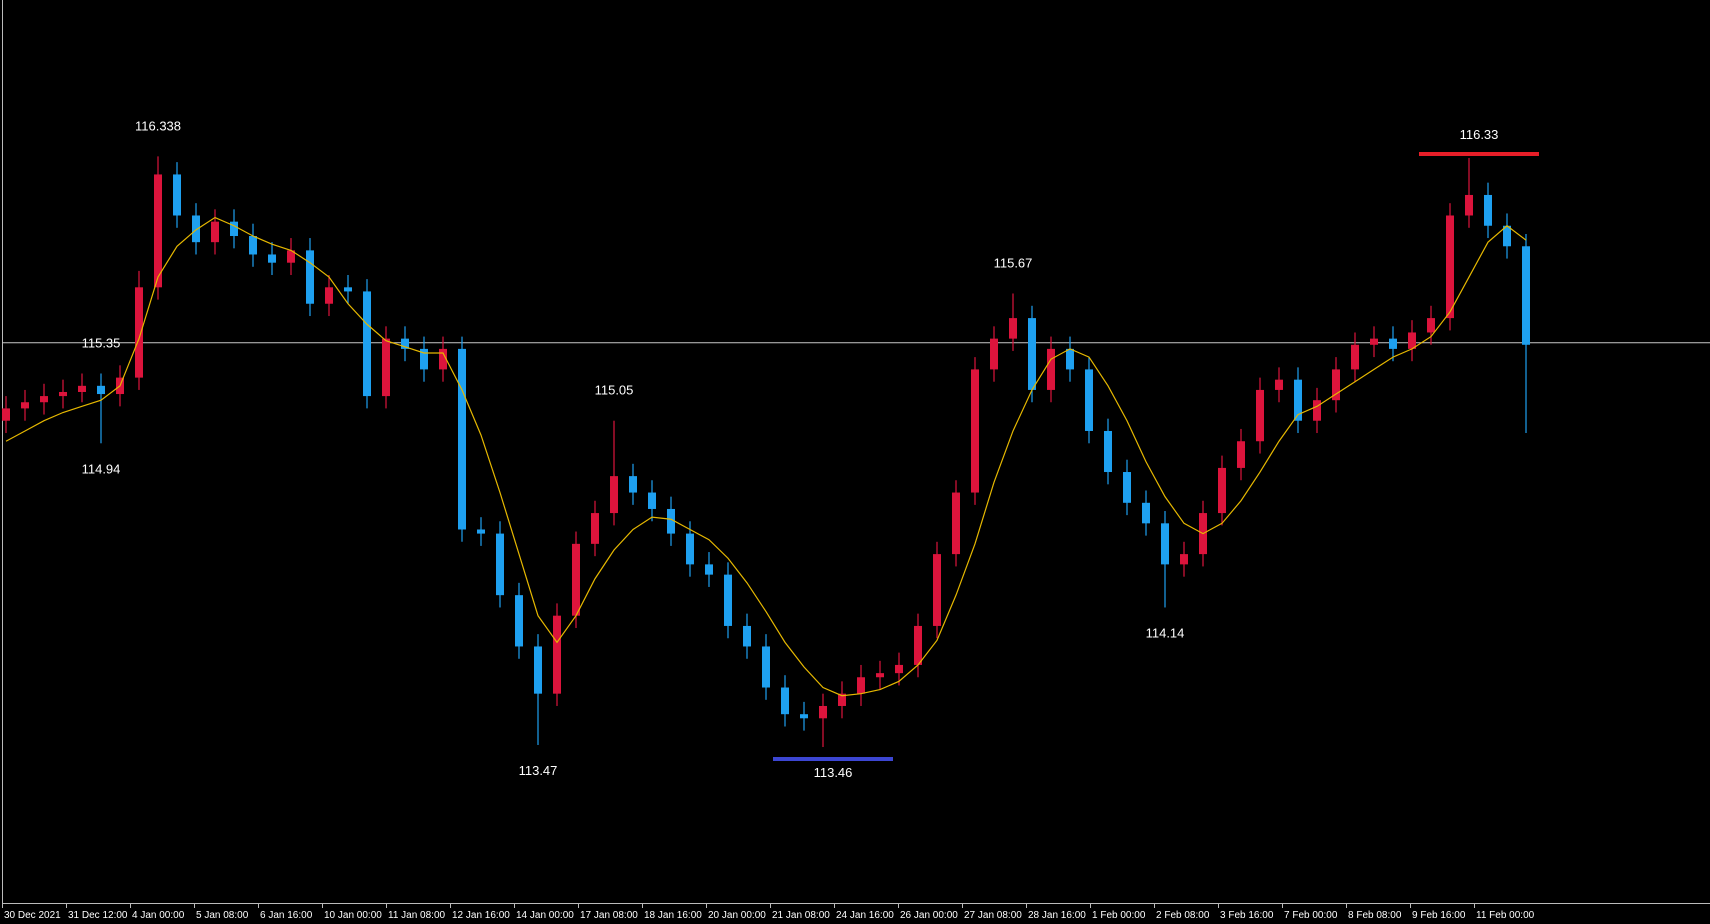 The image size is (1710, 924). I want to click on x-tick-label: 17 Jan 08:00, so click(609, 915).